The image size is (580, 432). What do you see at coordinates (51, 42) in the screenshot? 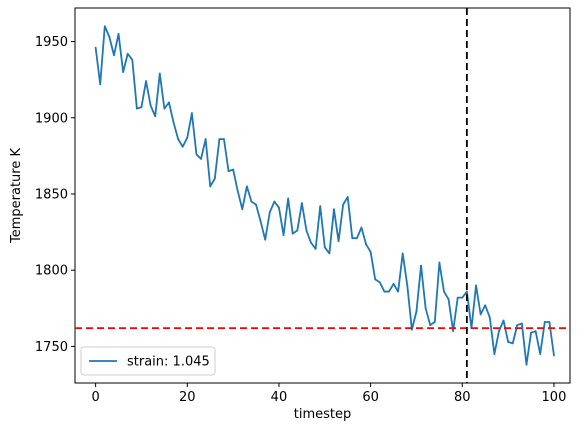
I see `y-tick-label: 1950` at bounding box center [51, 42].